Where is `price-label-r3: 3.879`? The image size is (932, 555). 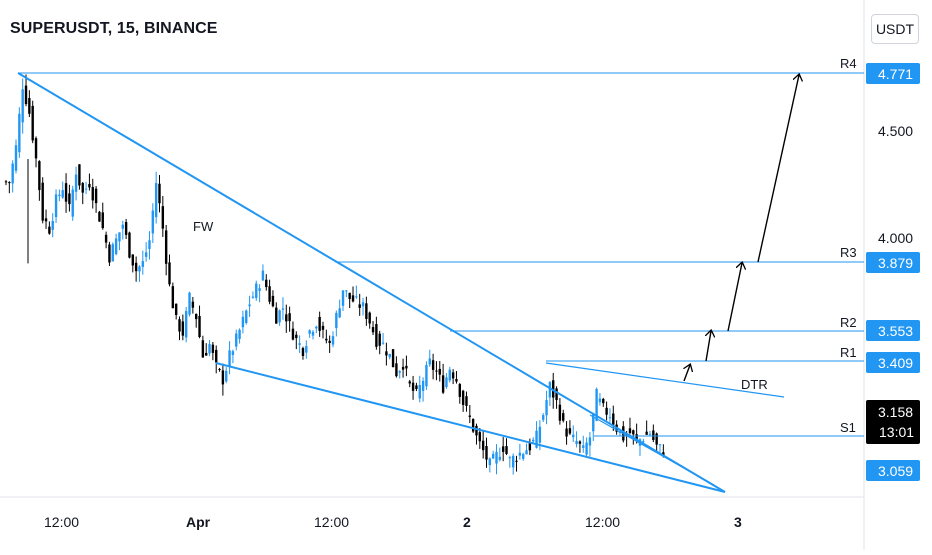
price-label-r3: 3.879 is located at coordinates (893, 262).